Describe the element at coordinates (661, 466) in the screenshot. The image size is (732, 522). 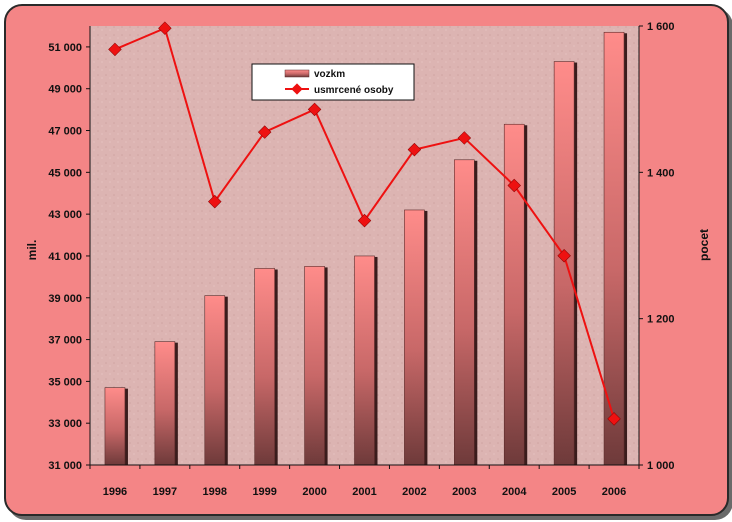
I see `right-tick-label: 1 000` at that location.